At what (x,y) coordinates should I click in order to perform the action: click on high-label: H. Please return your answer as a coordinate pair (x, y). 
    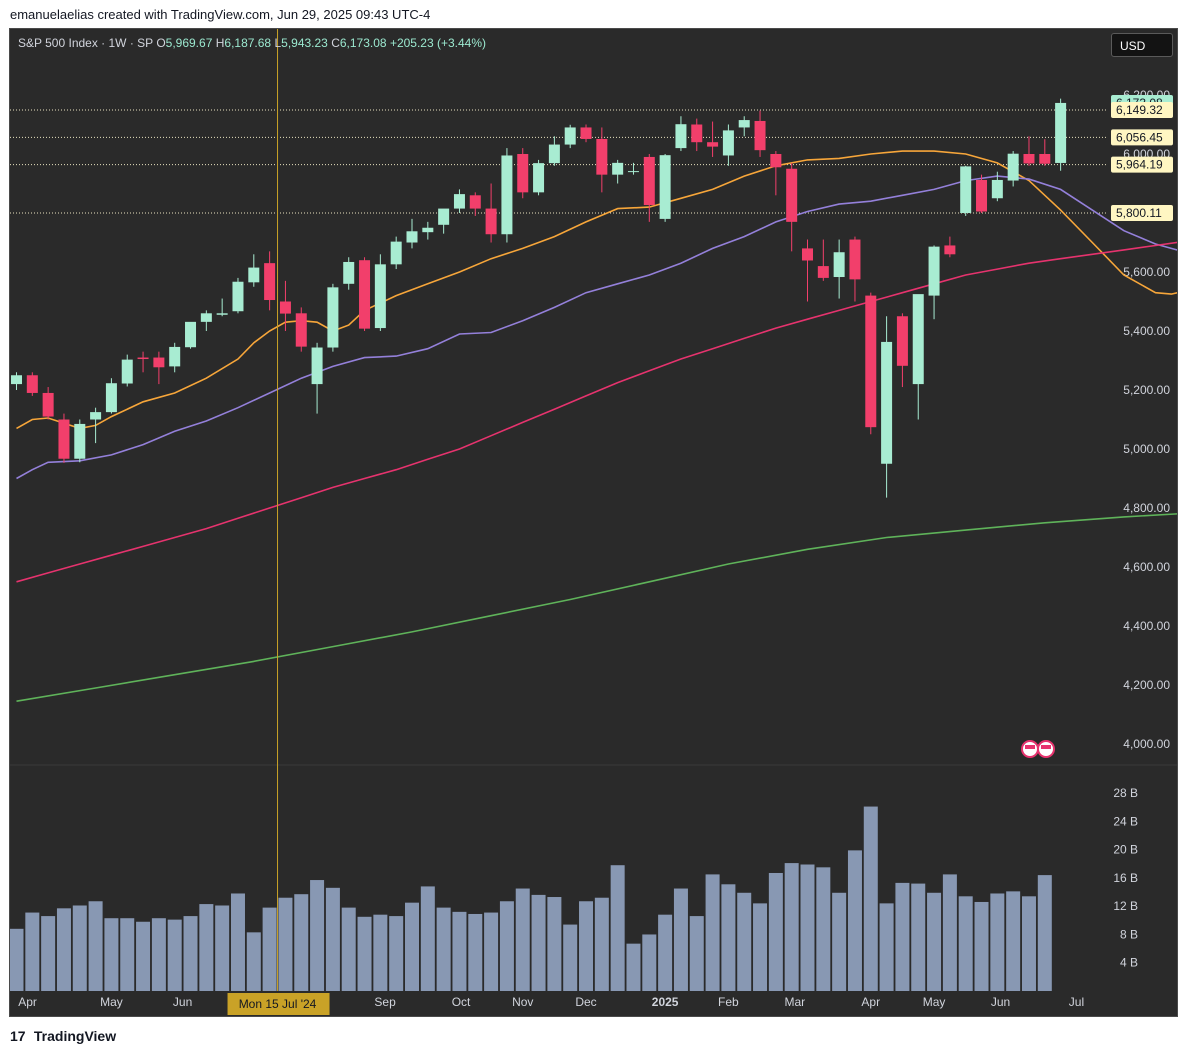
    Looking at the image, I should click on (220, 43).